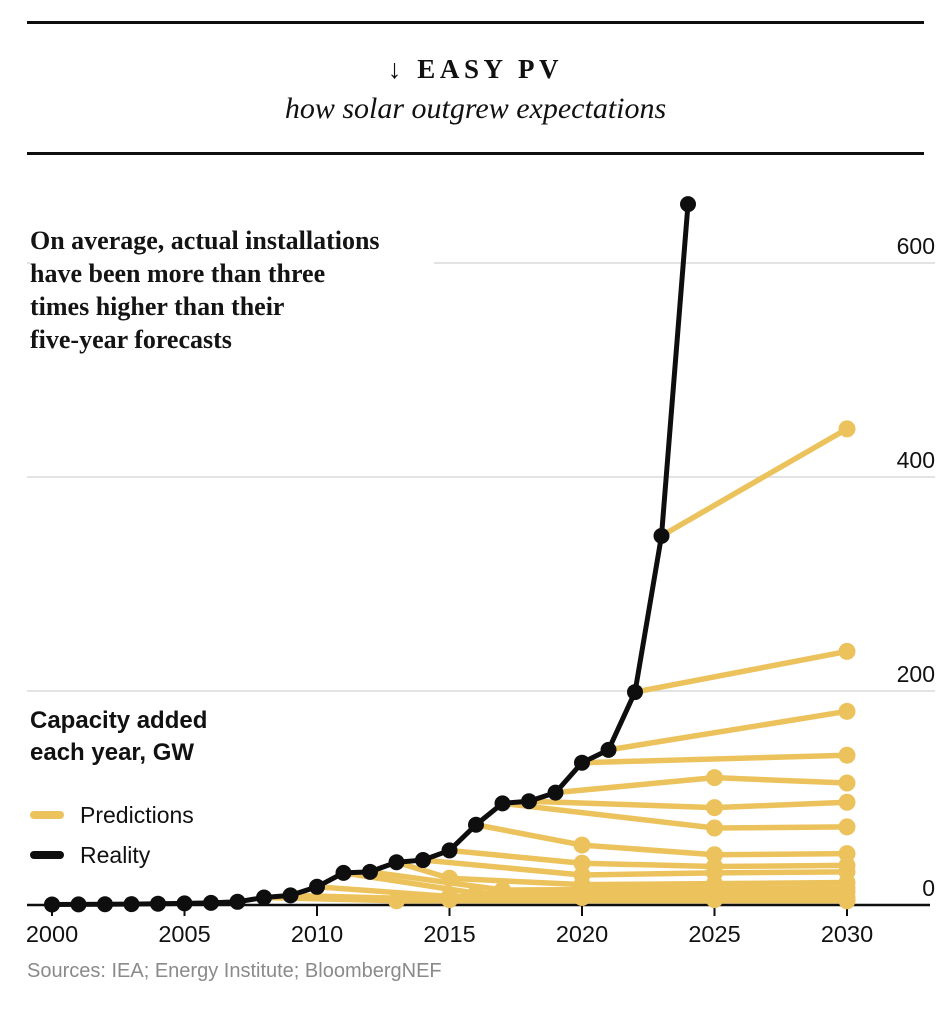 Image resolution: width=951 pixels, height=1024 pixels. What do you see at coordinates (160, 737) in the screenshot?
I see `legend-title: Capacity added each year, GW` at bounding box center [160, 737].